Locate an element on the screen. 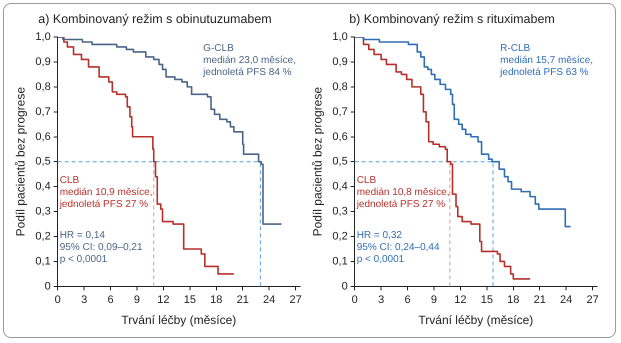  annotation: medián 23,0 měsíce, is located at coordinates (249, 60).